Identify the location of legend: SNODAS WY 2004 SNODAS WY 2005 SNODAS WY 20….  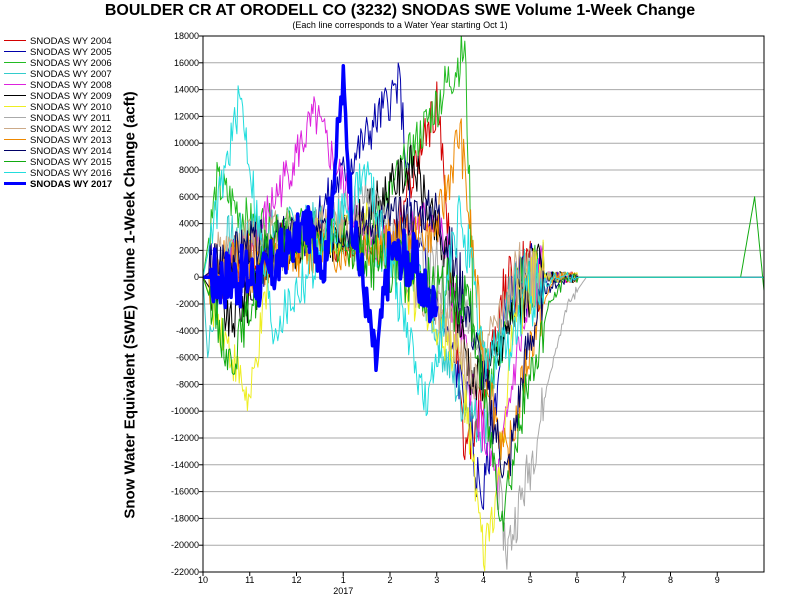
(84, 113).